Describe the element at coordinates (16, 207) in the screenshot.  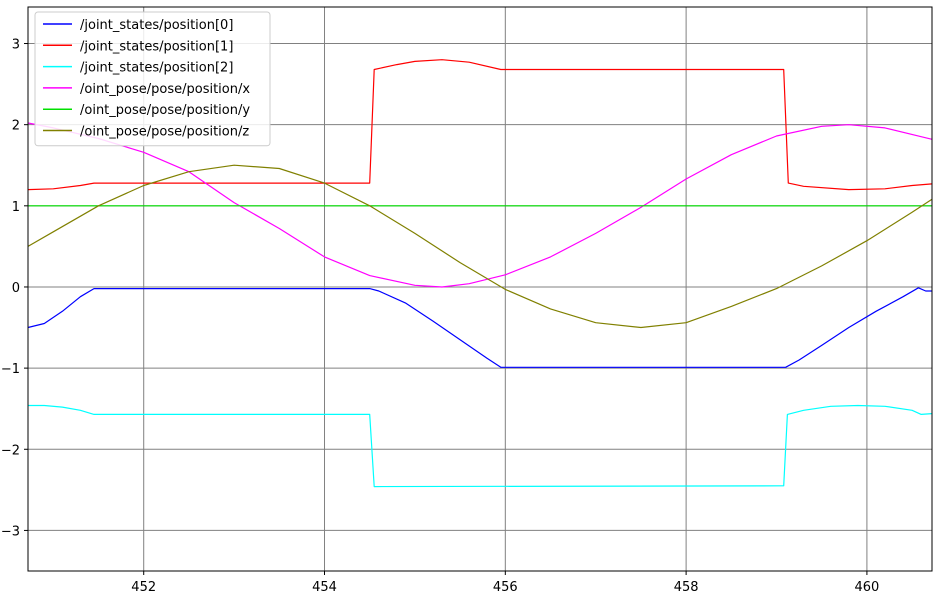
I see `y-tick-label: 1` at that location.